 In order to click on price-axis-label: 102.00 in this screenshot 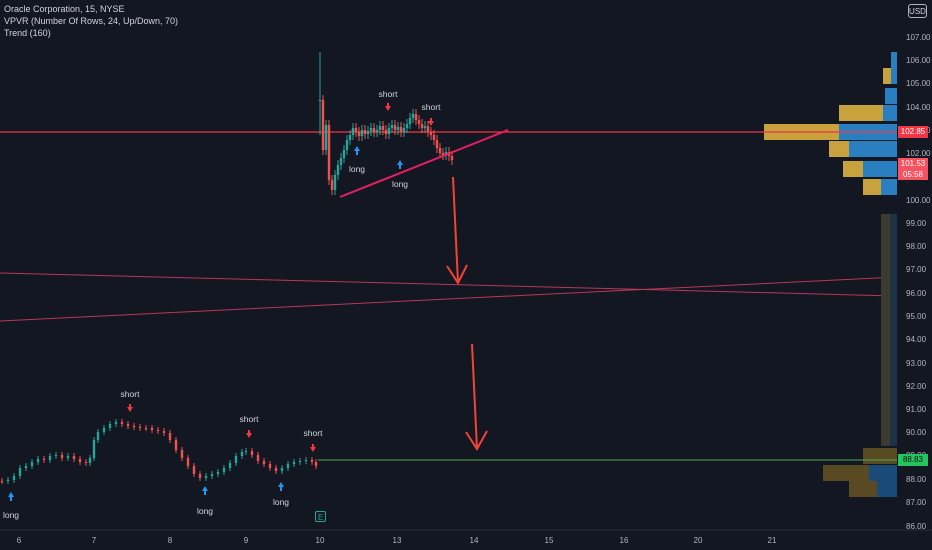, I will do `click(918, 153)`.